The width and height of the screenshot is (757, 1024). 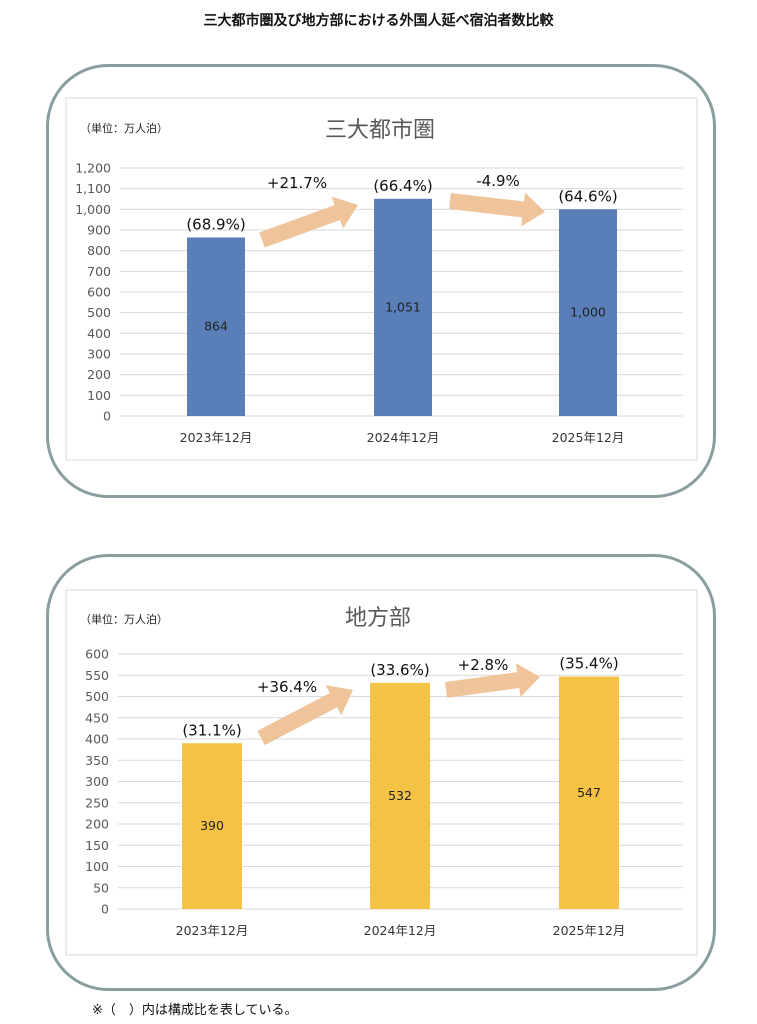 What do you see at coordinates (195, 1010) in the screenshot?
I see `footnote: ※（ ）内は構成比を表している。` at bounding box center [195, 1010].